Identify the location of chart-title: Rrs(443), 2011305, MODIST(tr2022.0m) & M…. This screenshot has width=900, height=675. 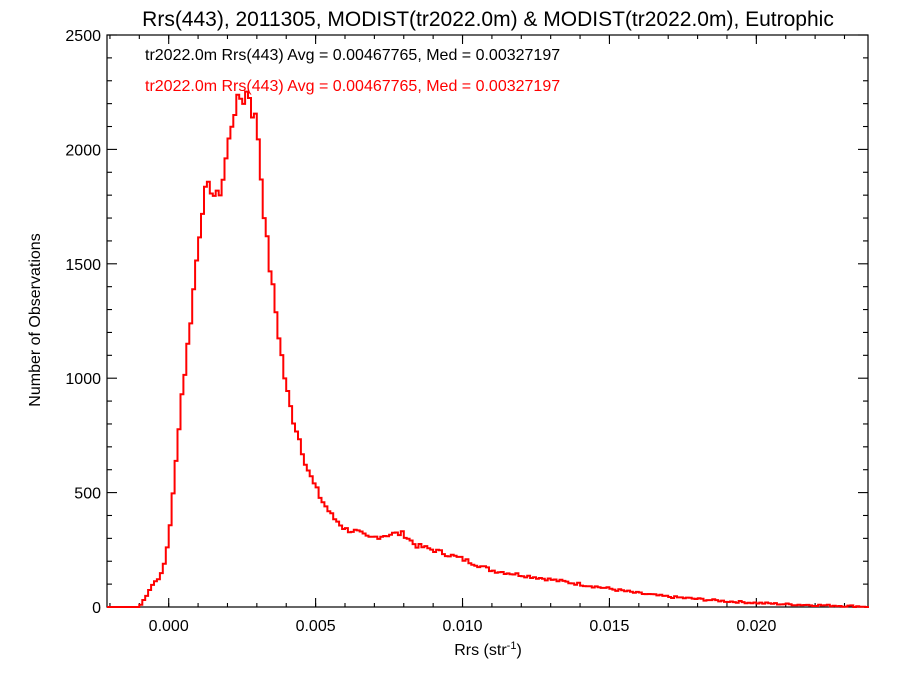
(488, 19).